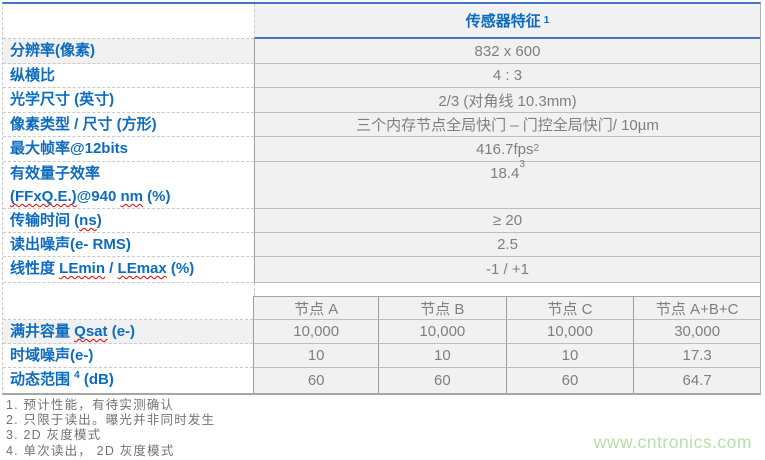  What do you see at coordinates (505, 173) in the screenshot?
I see `value-text: 18.4` at bounding box center [505, 173].